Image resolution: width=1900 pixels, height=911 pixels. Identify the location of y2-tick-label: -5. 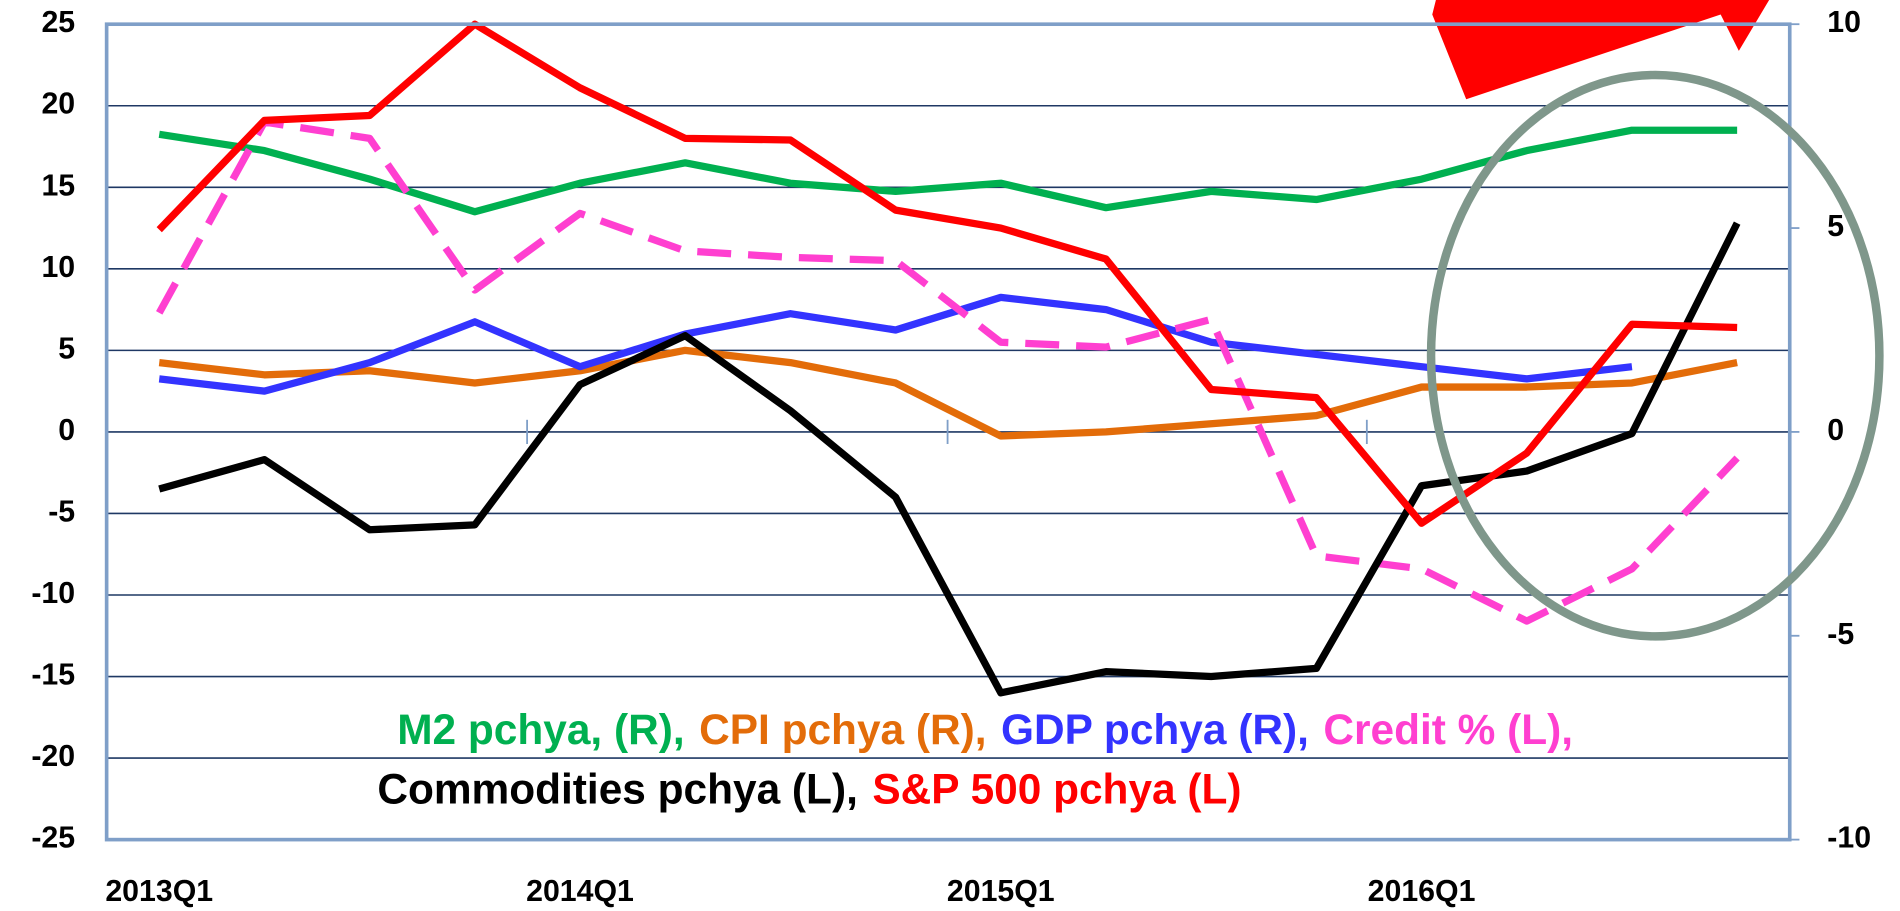
(1840, 634).